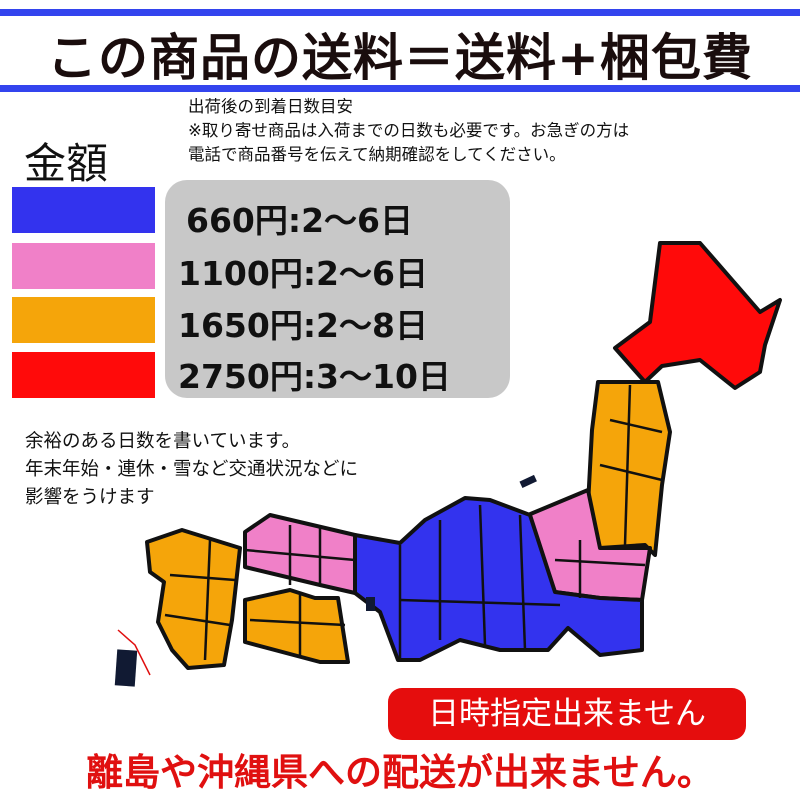  I want to click on bottom-divider, so click(400, 88).